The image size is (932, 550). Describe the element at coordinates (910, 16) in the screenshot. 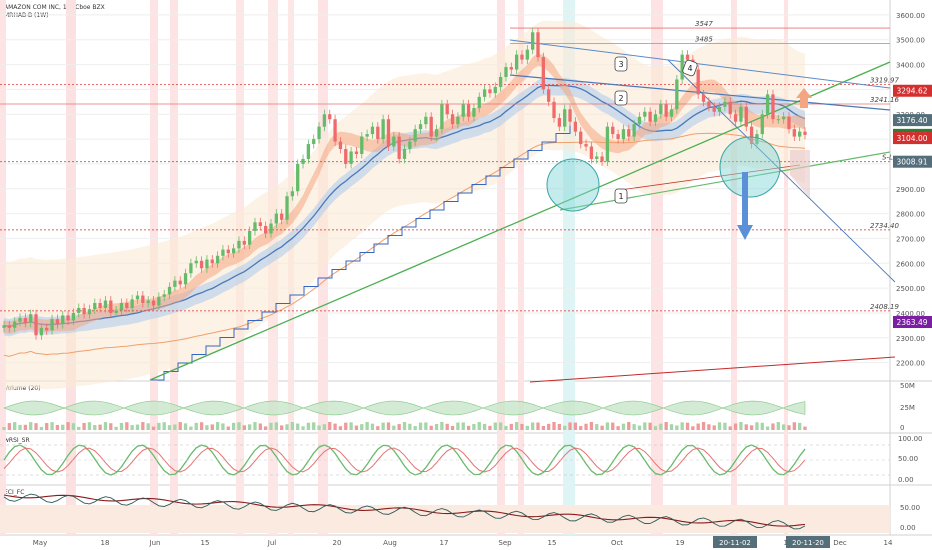

I see `y-tick-label: 3600.00` at that location.